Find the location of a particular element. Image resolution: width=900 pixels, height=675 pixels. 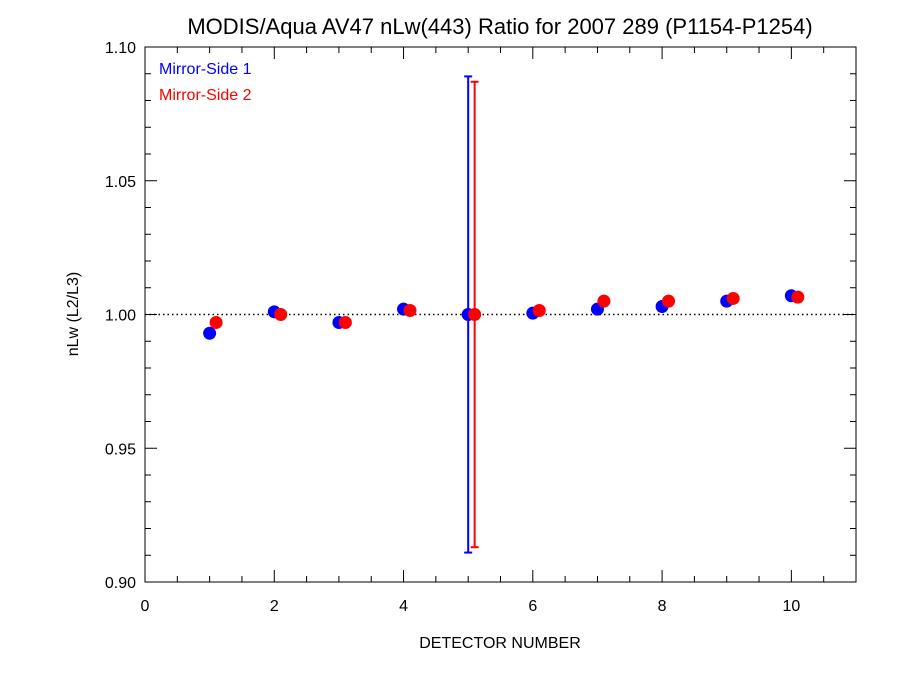

x-tick-label: 8 is located at coordinates (662, 606).